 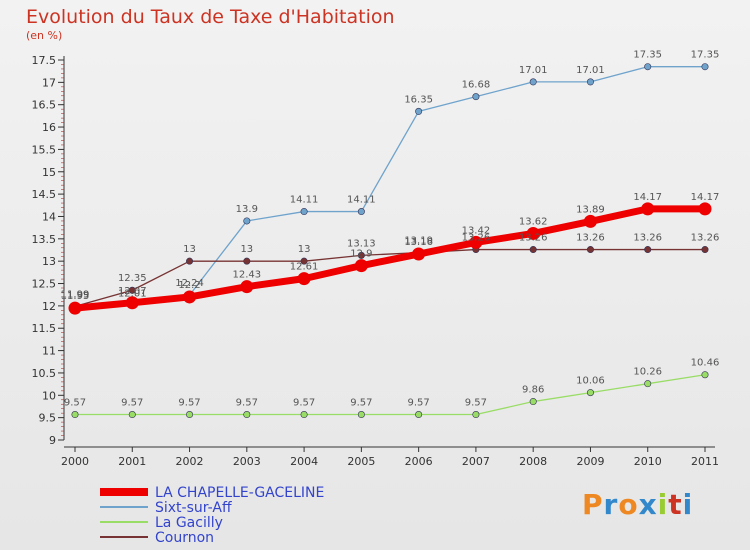 What do you see at coordinates (49, 82) in the screenshot?
I see `y-tick-label: 17` at bounding box center [49, 82].